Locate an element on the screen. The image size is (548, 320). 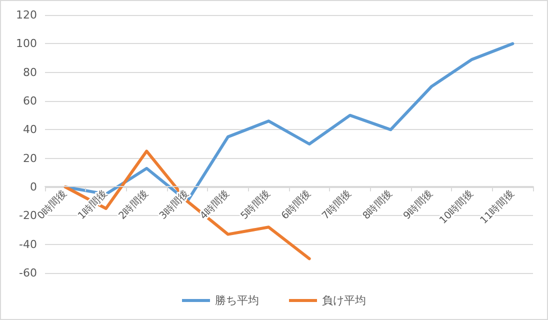
x-tick-label: 5時間後 is located at coordinates (255, 205).